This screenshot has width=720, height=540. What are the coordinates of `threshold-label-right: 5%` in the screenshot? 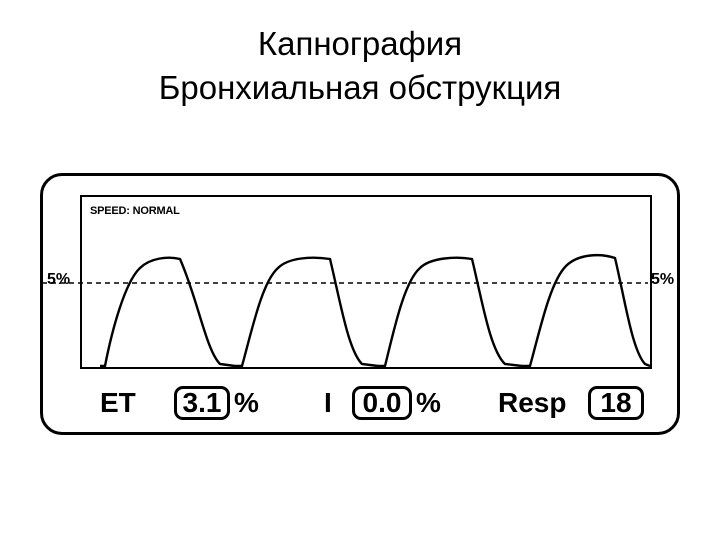 It's located at (663, 279).